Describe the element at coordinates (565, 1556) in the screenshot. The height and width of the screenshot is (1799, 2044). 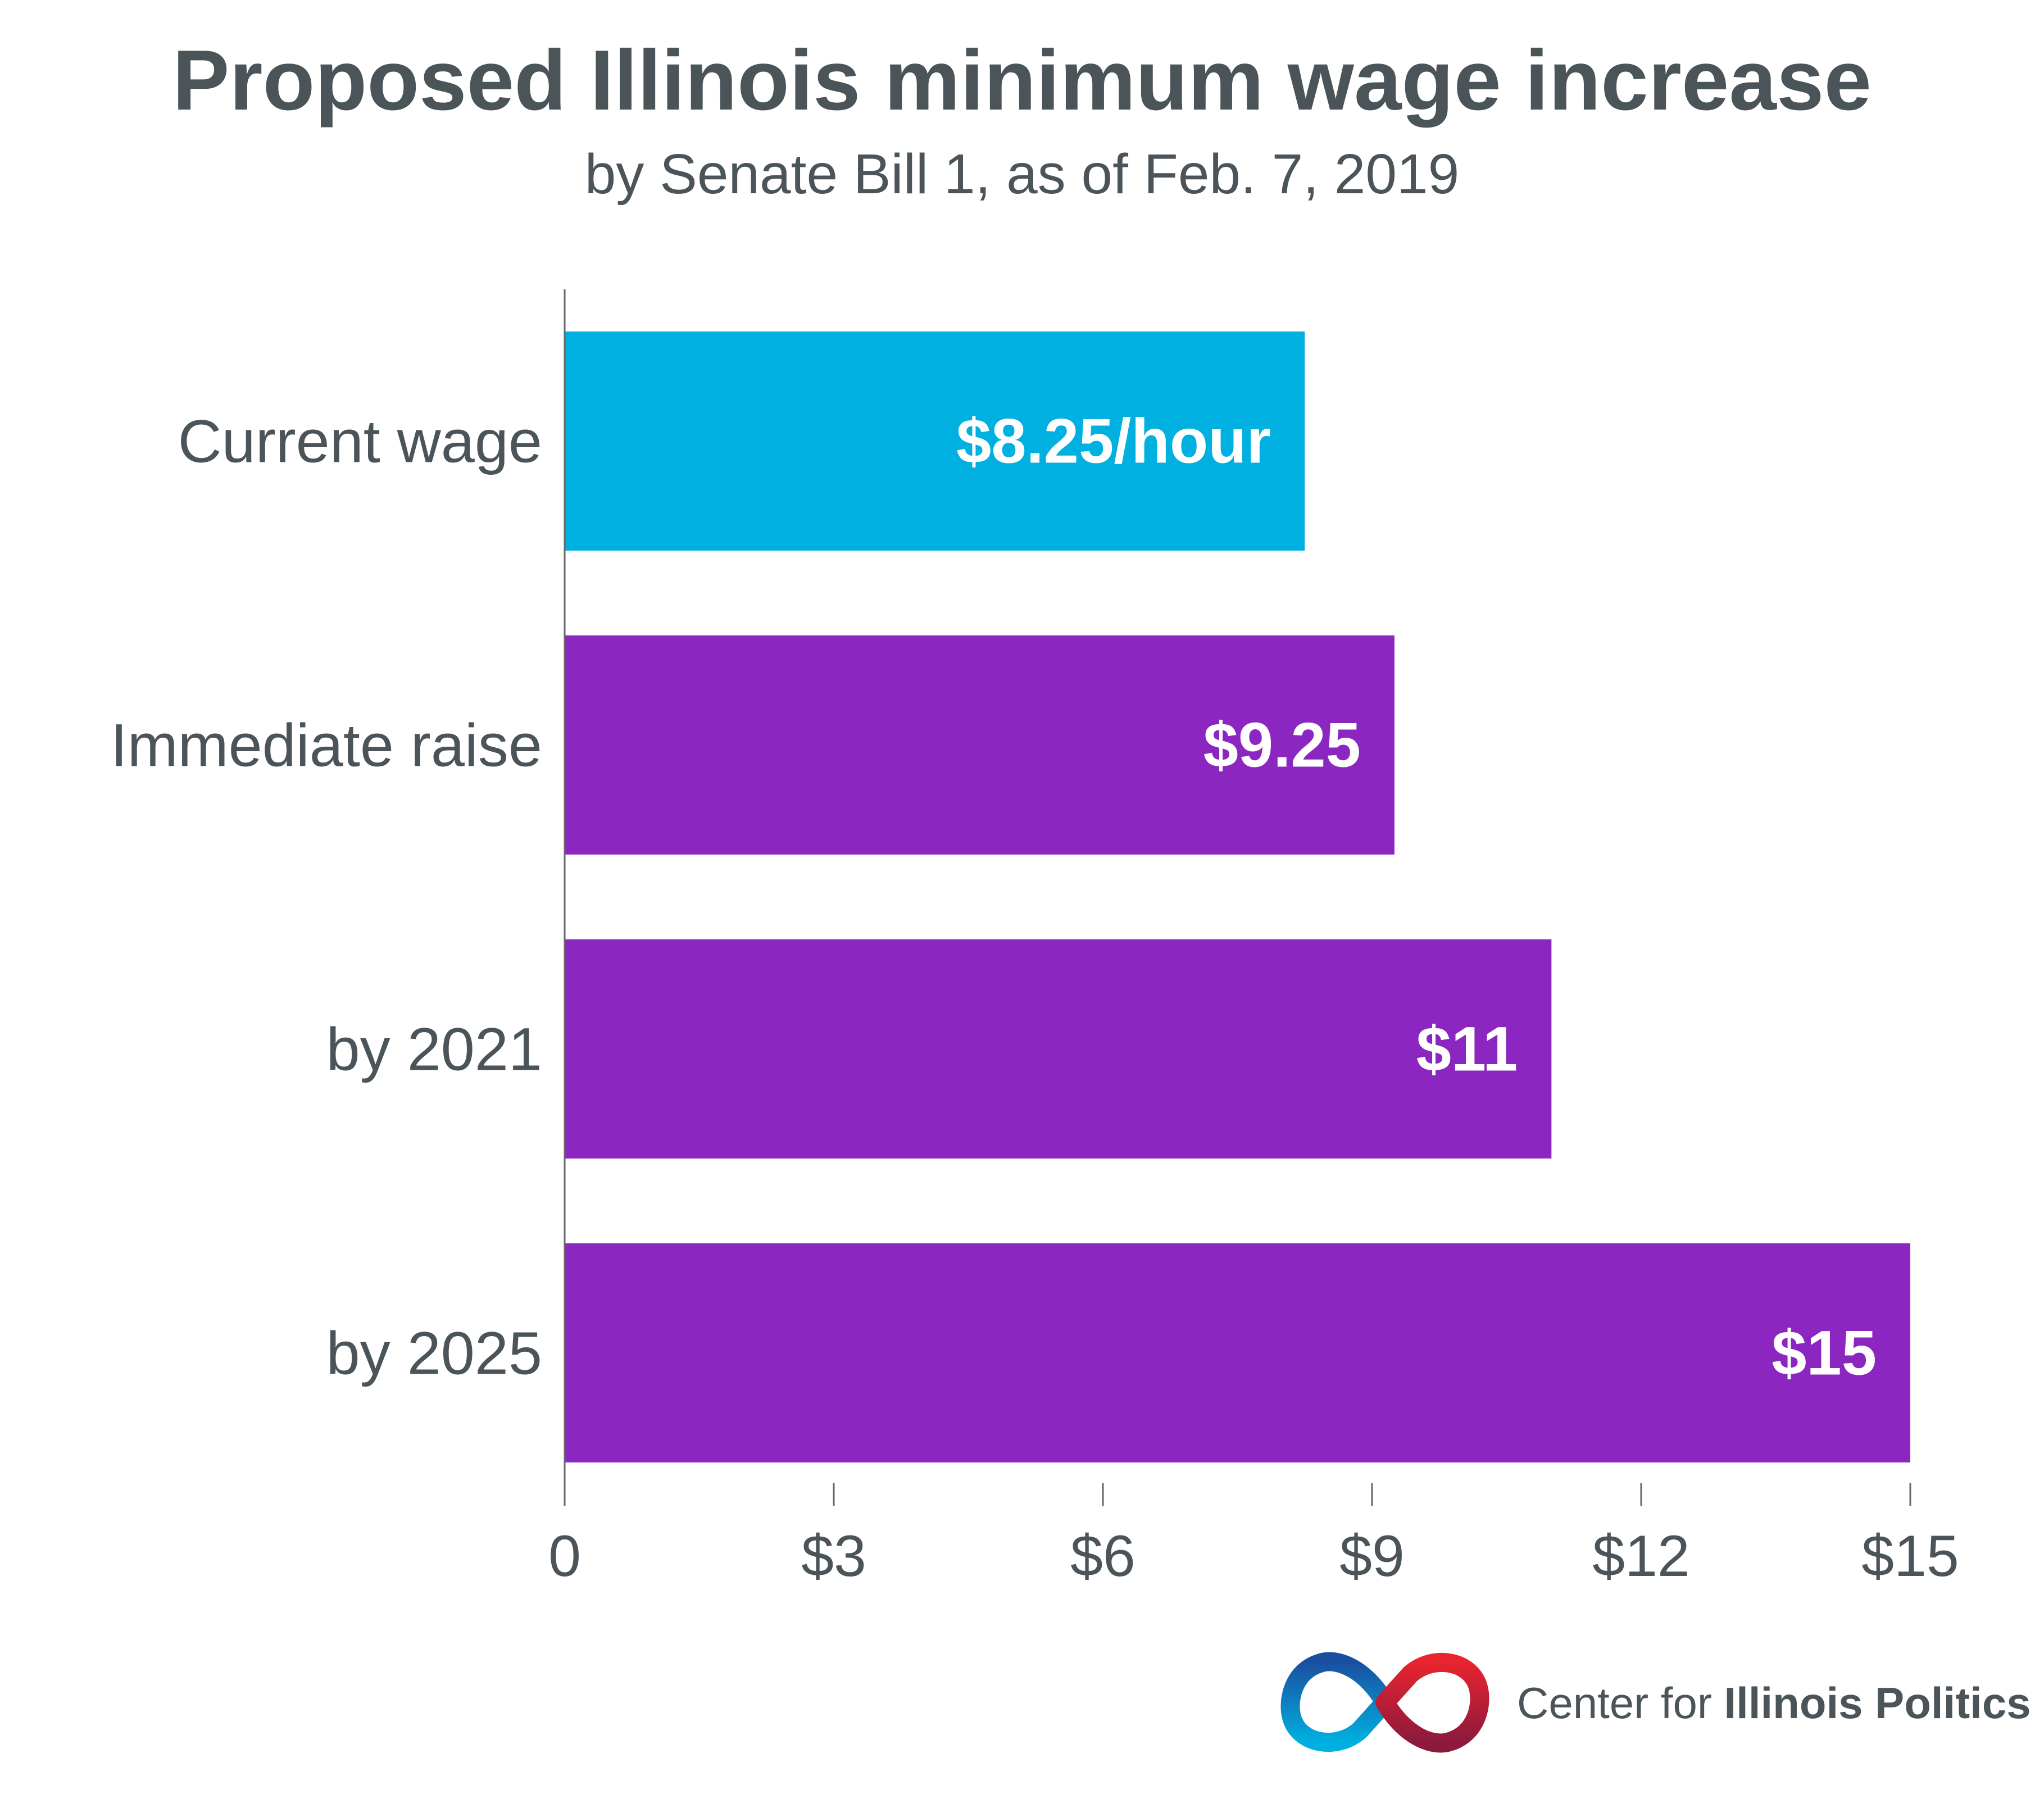
I see `x-tick-label: 0` at that location.